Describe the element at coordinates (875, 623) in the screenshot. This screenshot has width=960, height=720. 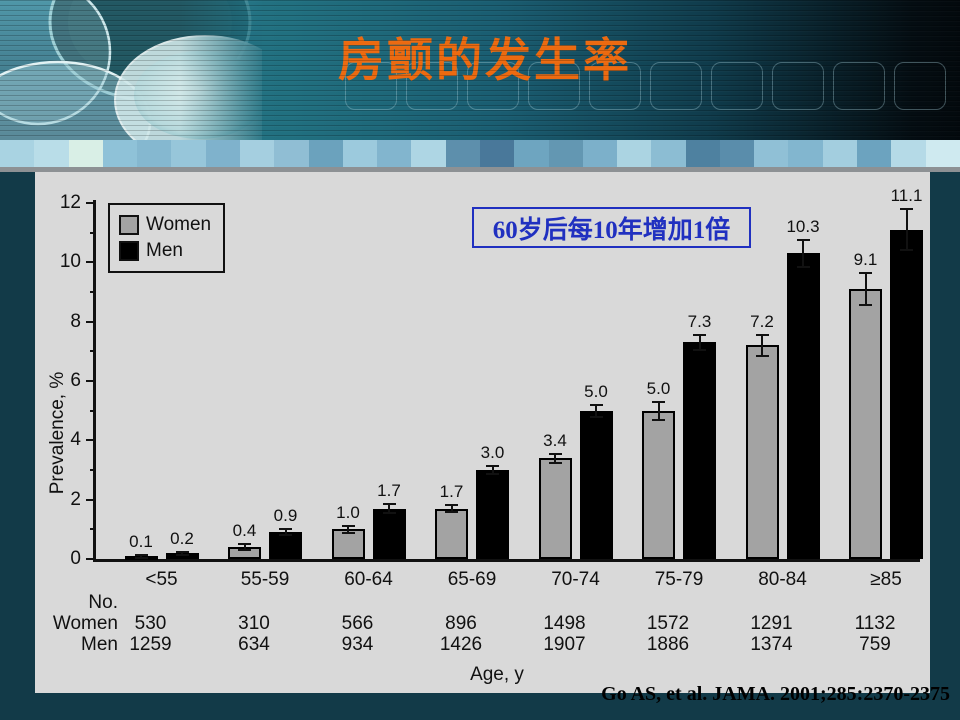
I see `count-cell: 1132` at that location.